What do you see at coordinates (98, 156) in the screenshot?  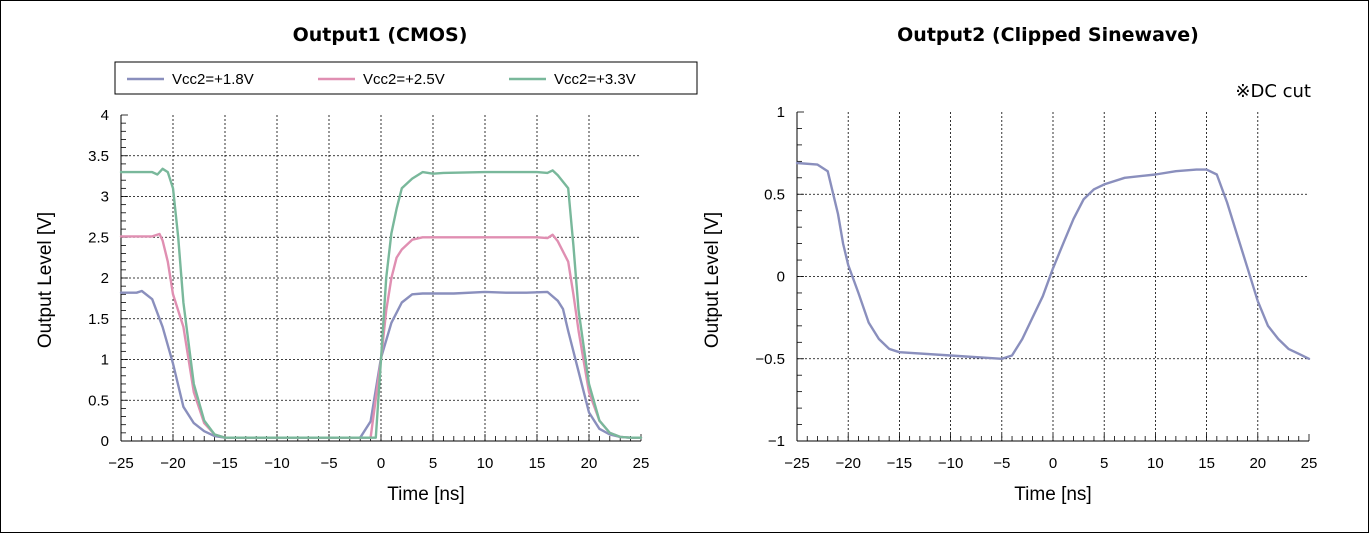 I see `y-tick-label: 3.5` at bounding box center [98, 156].